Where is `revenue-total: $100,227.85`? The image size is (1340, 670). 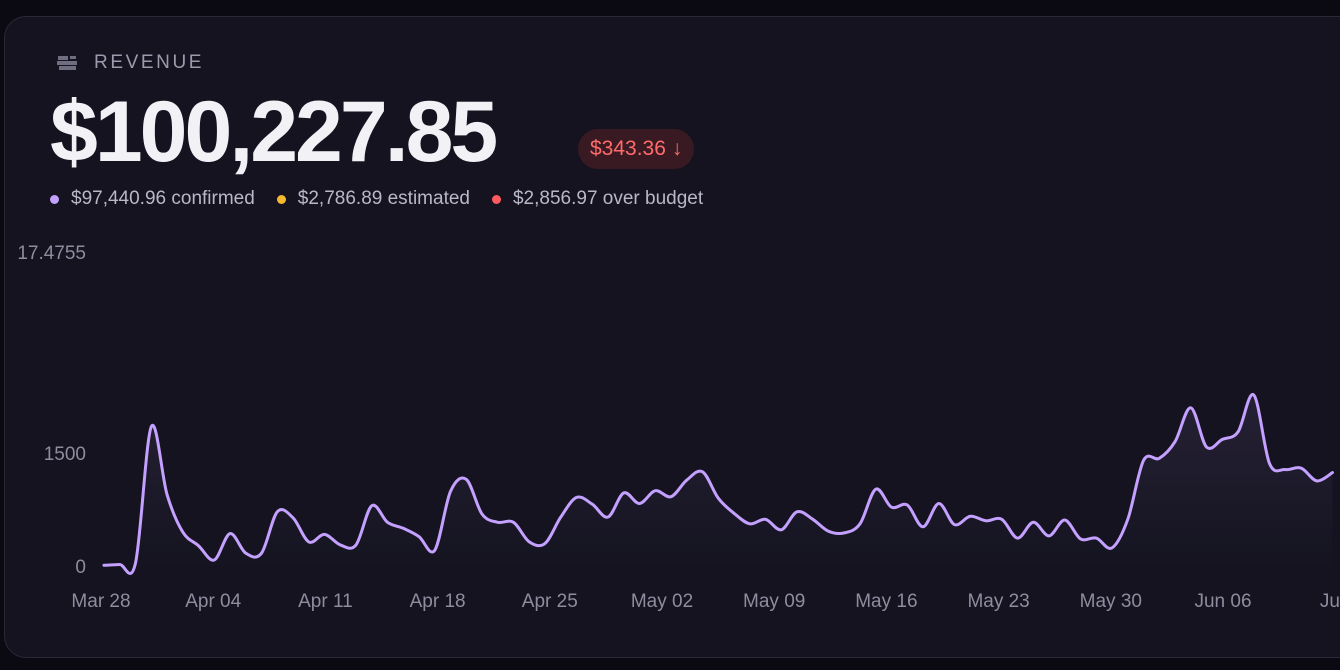
revenue-total: $100,227.85 is located at coordinates (274, 132).